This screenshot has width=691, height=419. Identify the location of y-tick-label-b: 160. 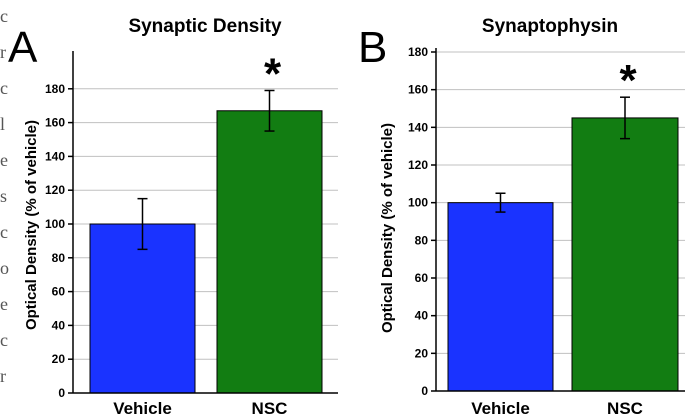
(418, 90).